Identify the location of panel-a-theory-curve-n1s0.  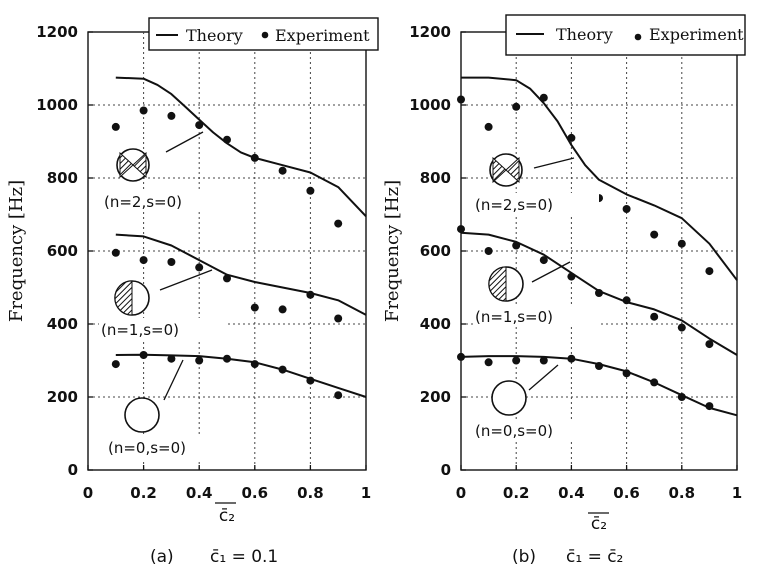
(241, 274).